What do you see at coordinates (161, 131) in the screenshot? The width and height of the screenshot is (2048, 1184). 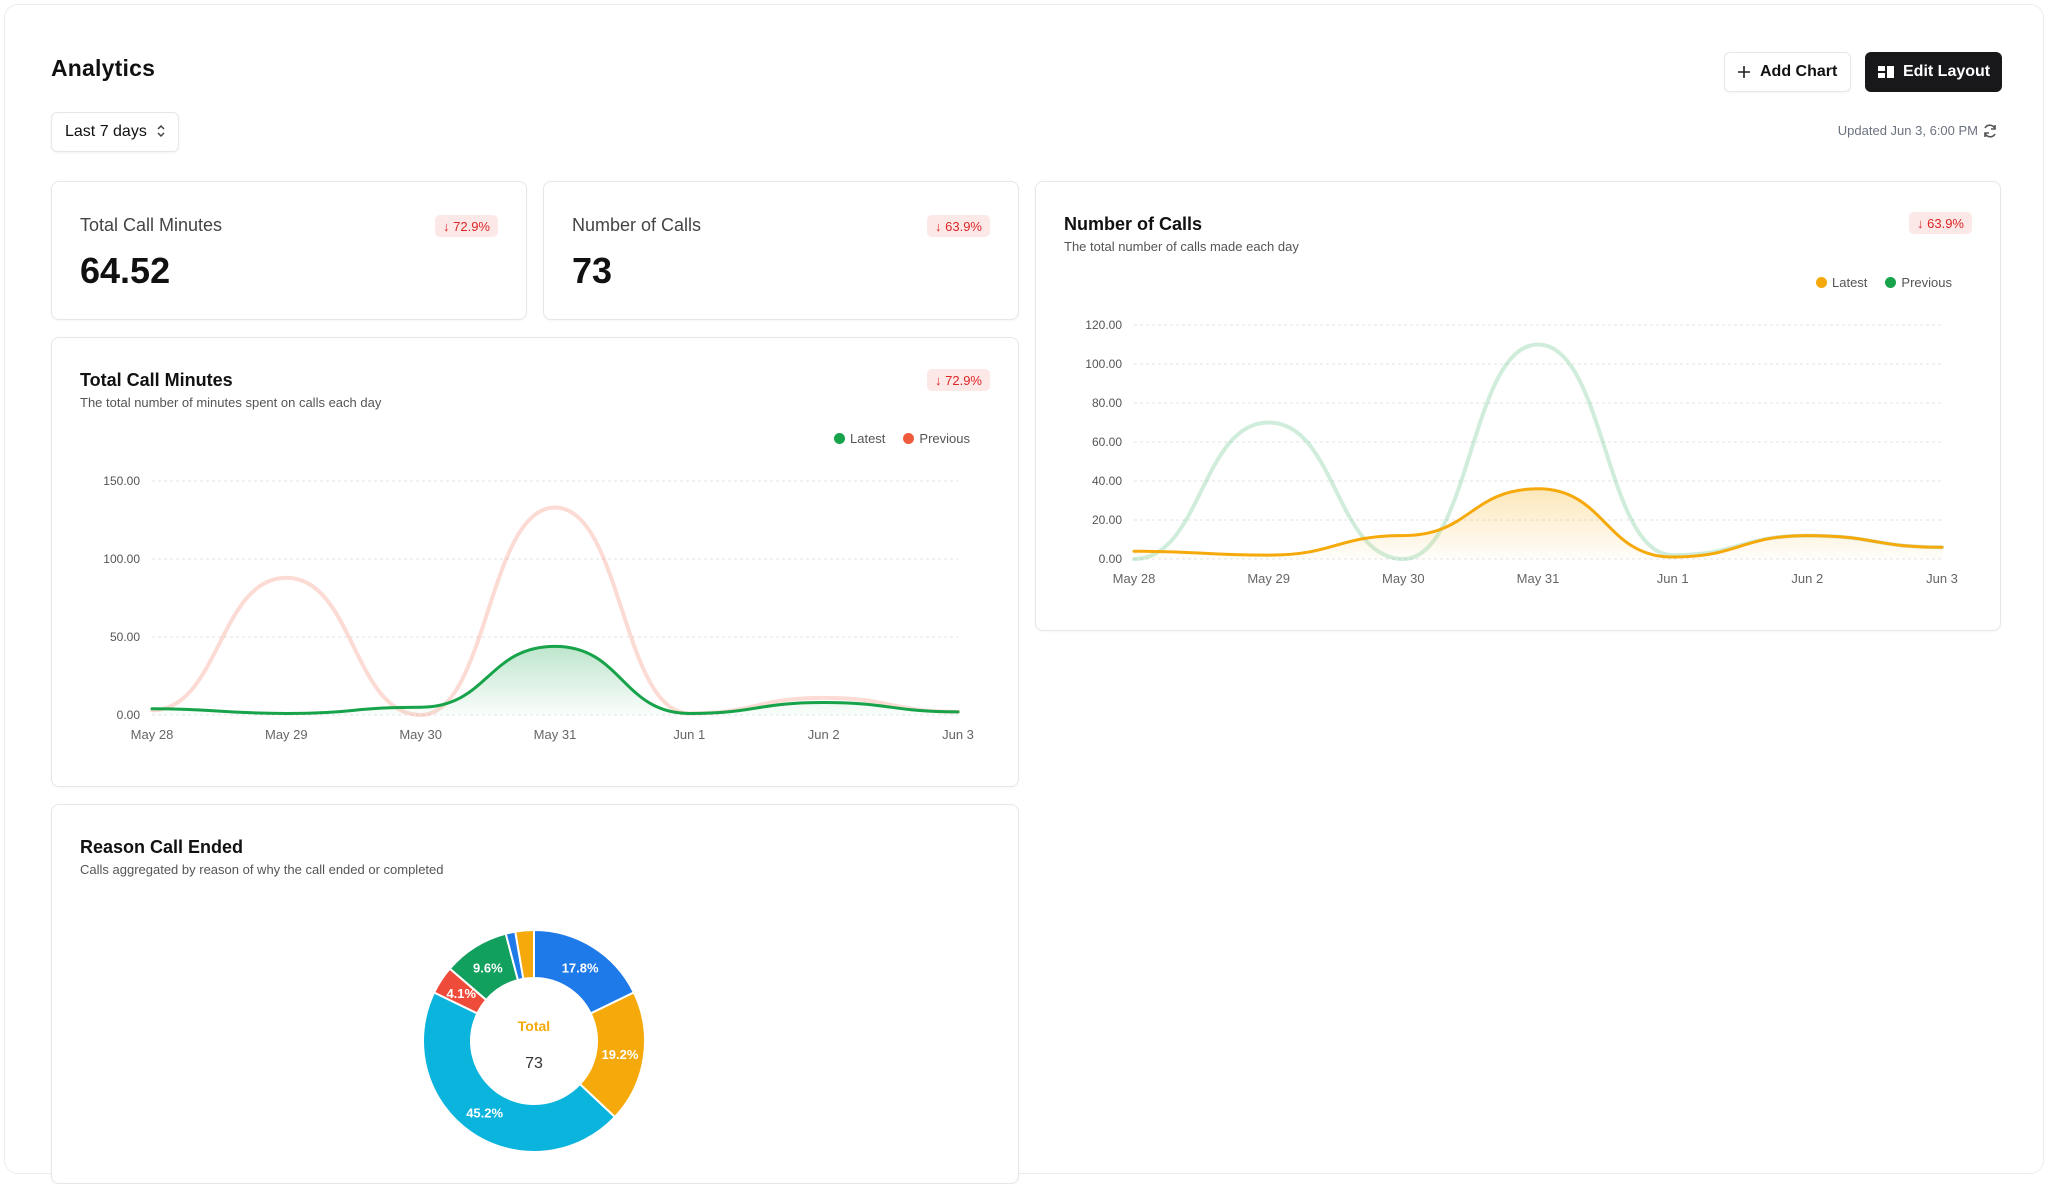 I see `chevron-up-down-icon` at bounding box center [161, 131].